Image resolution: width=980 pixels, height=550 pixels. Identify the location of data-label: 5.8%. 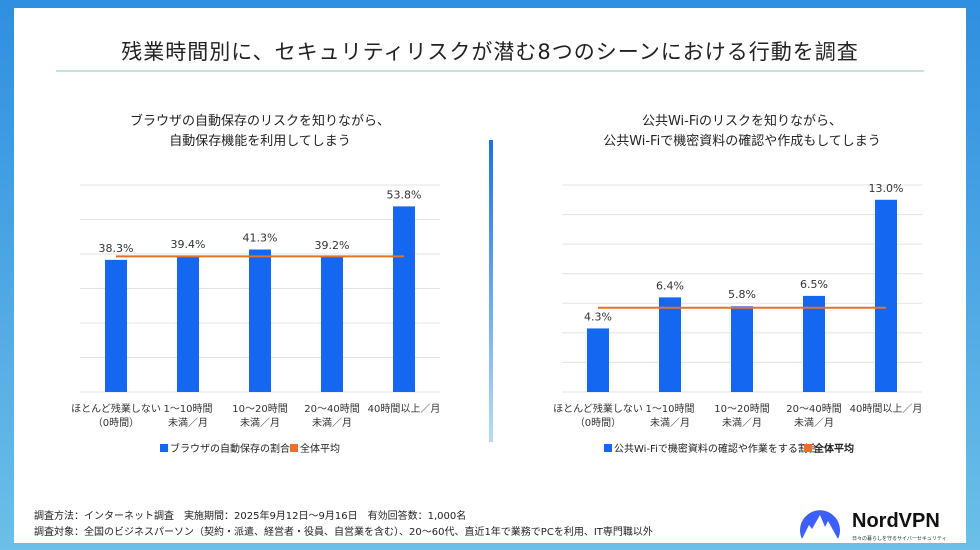
(742, 294).